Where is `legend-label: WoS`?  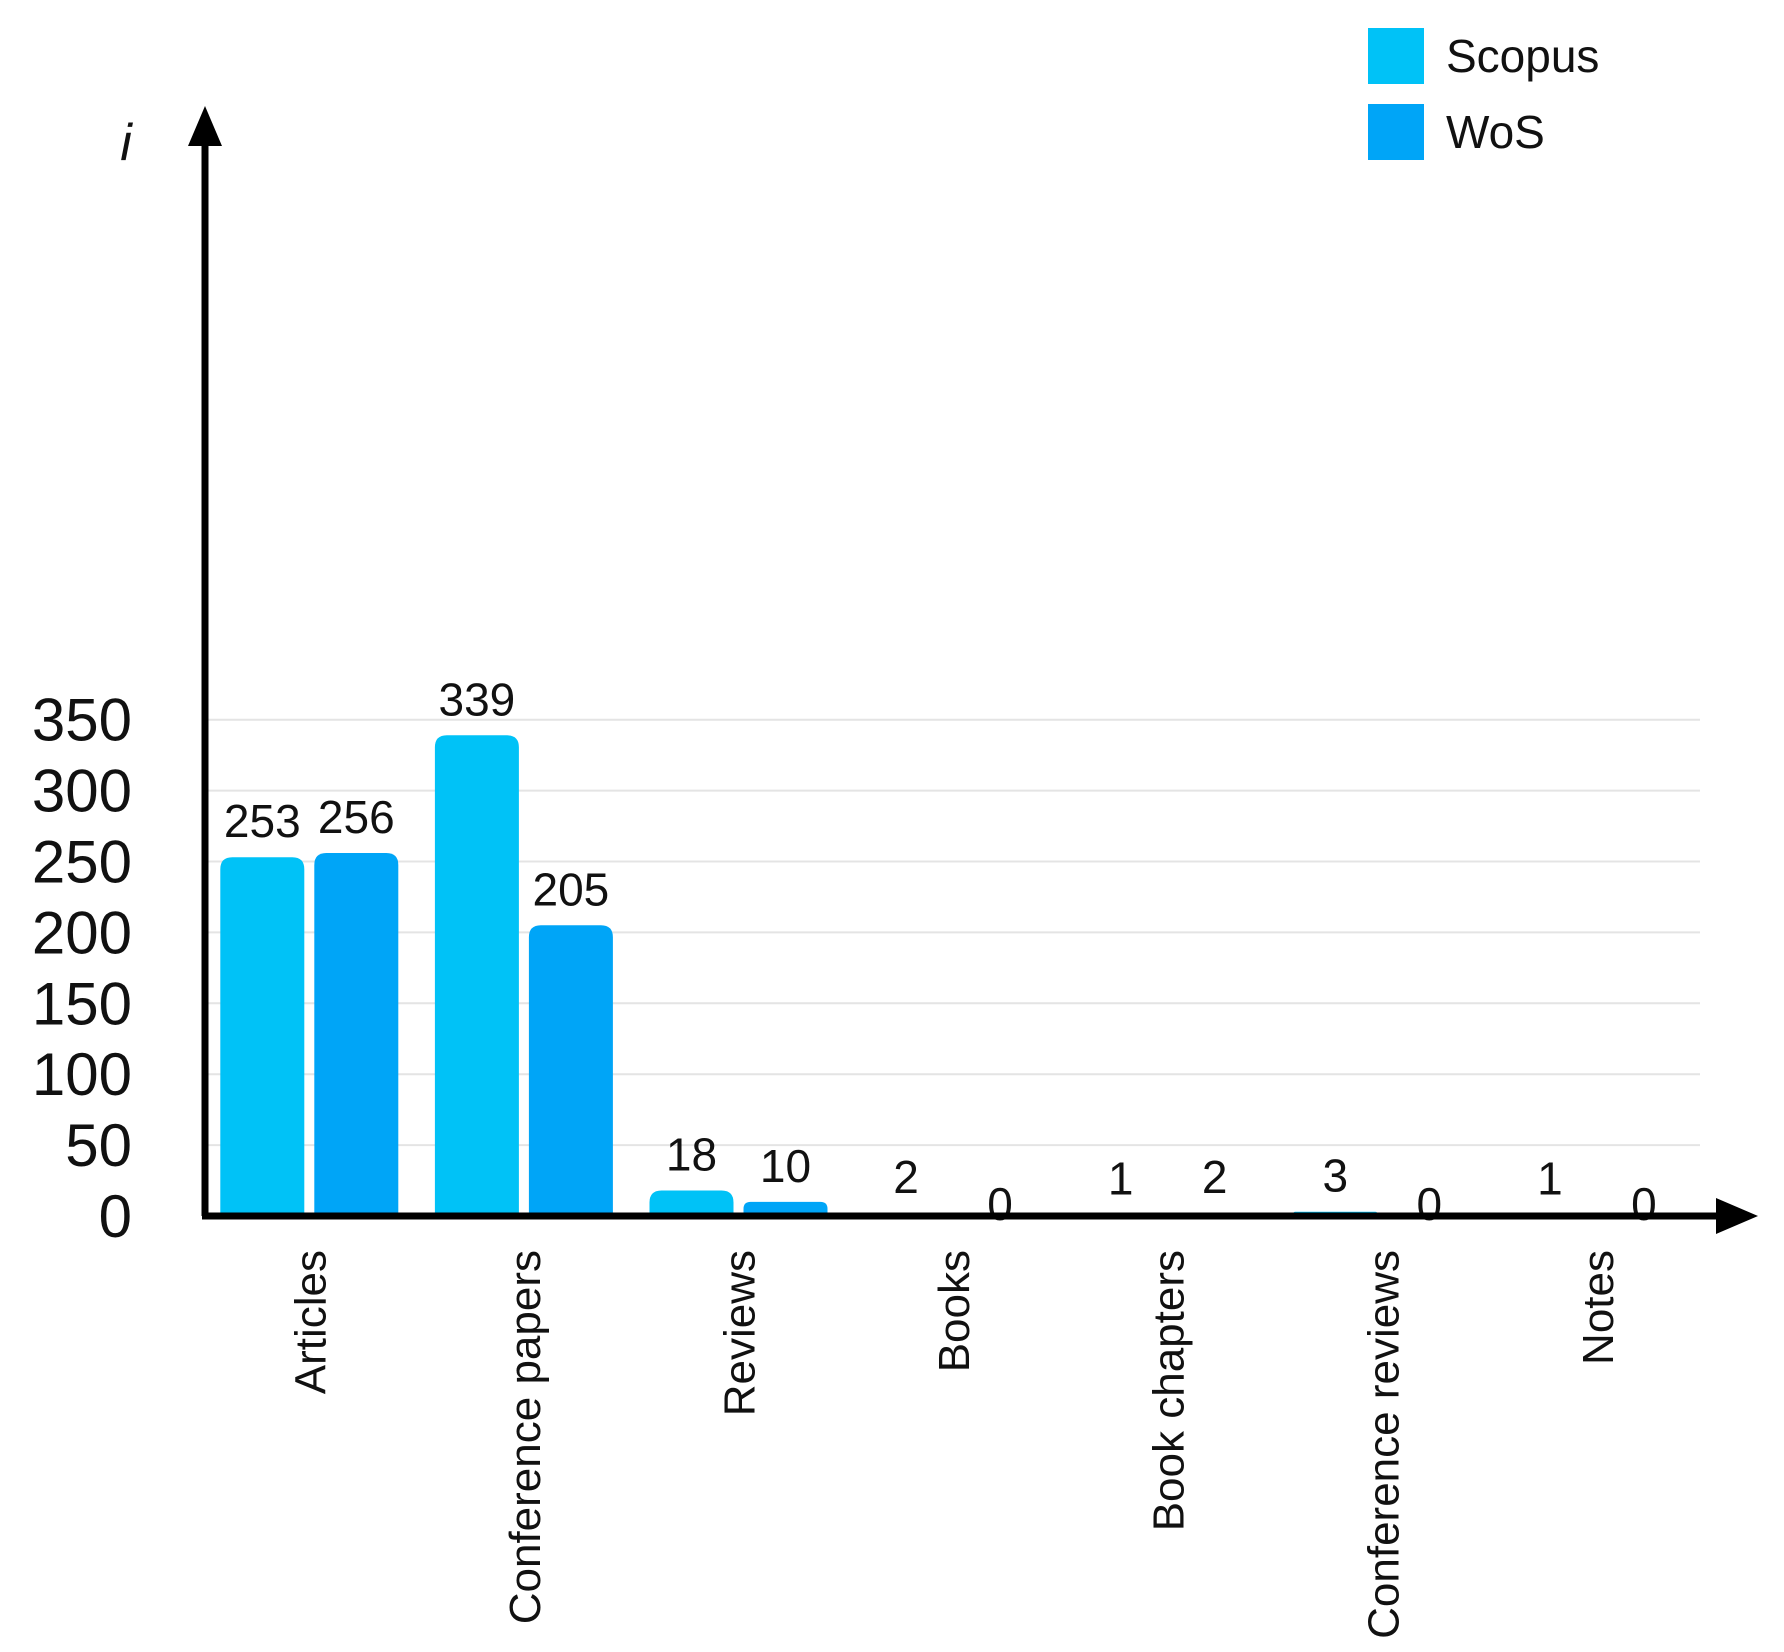 legend-label: WoS is located at coordinates (1495, 132).